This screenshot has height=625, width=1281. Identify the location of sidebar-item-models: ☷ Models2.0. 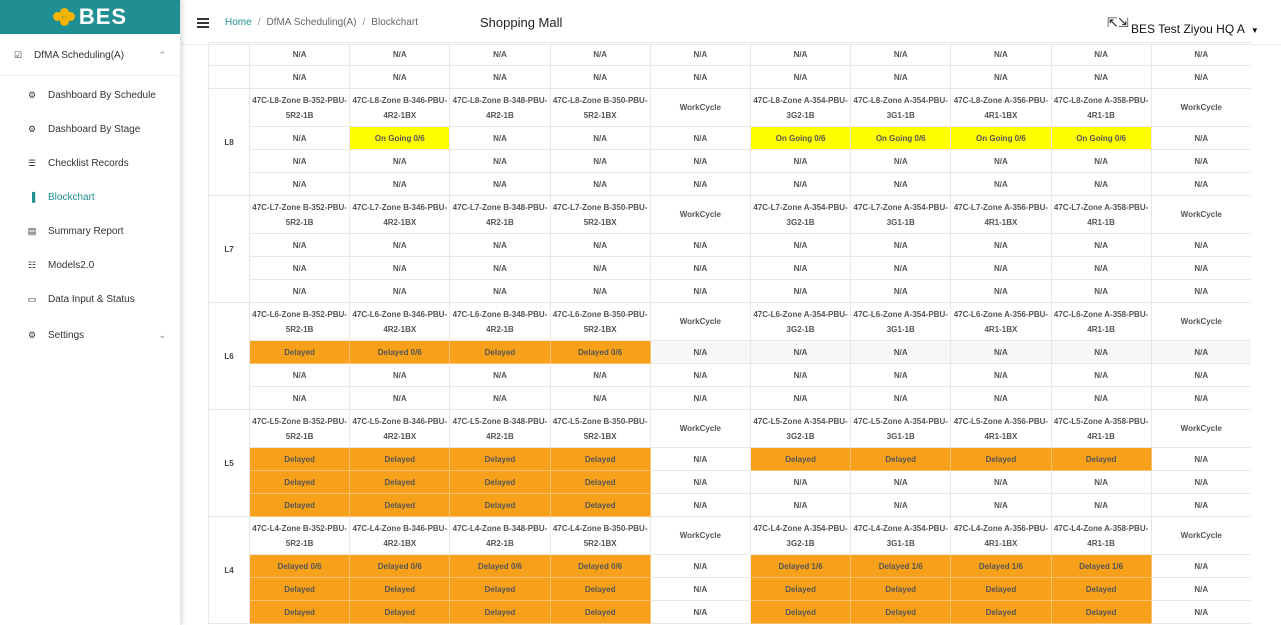
(90, 265).